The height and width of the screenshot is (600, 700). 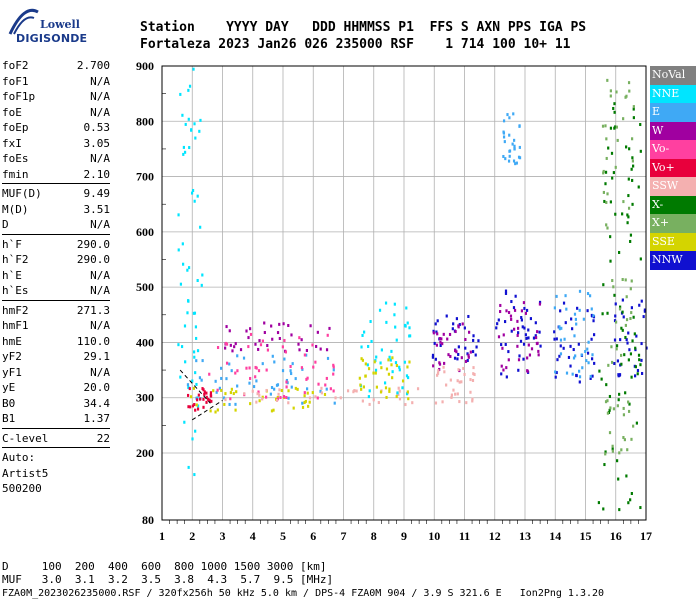 What do you see at coordinates (56, 183) in the screenshot?
I see `param-divider` at bounding box center [56, 183].